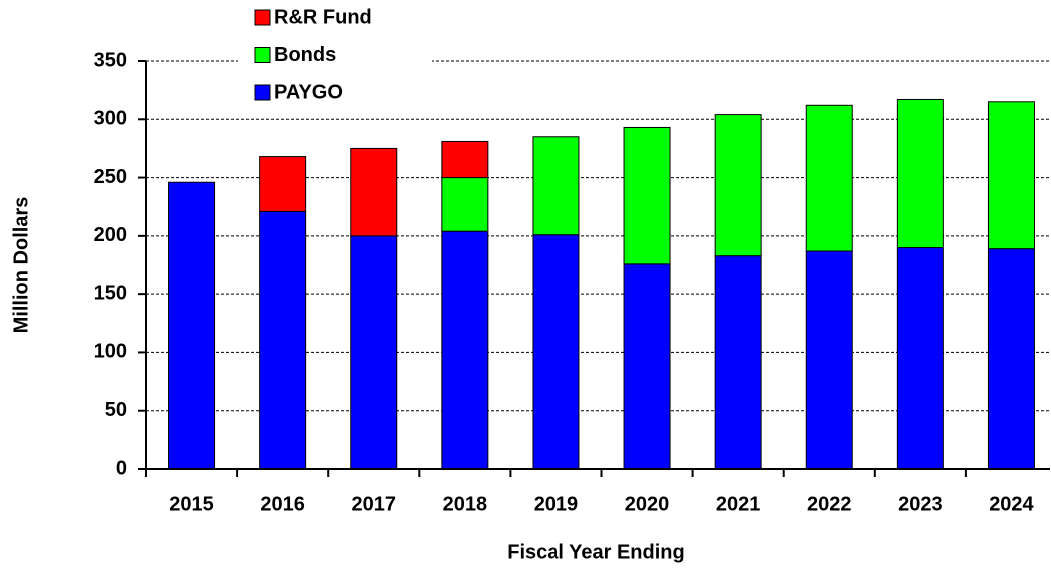  Describe the element at coordinates (121, 468) in the screenshot. I see `y-tick-label: 0` at that location.